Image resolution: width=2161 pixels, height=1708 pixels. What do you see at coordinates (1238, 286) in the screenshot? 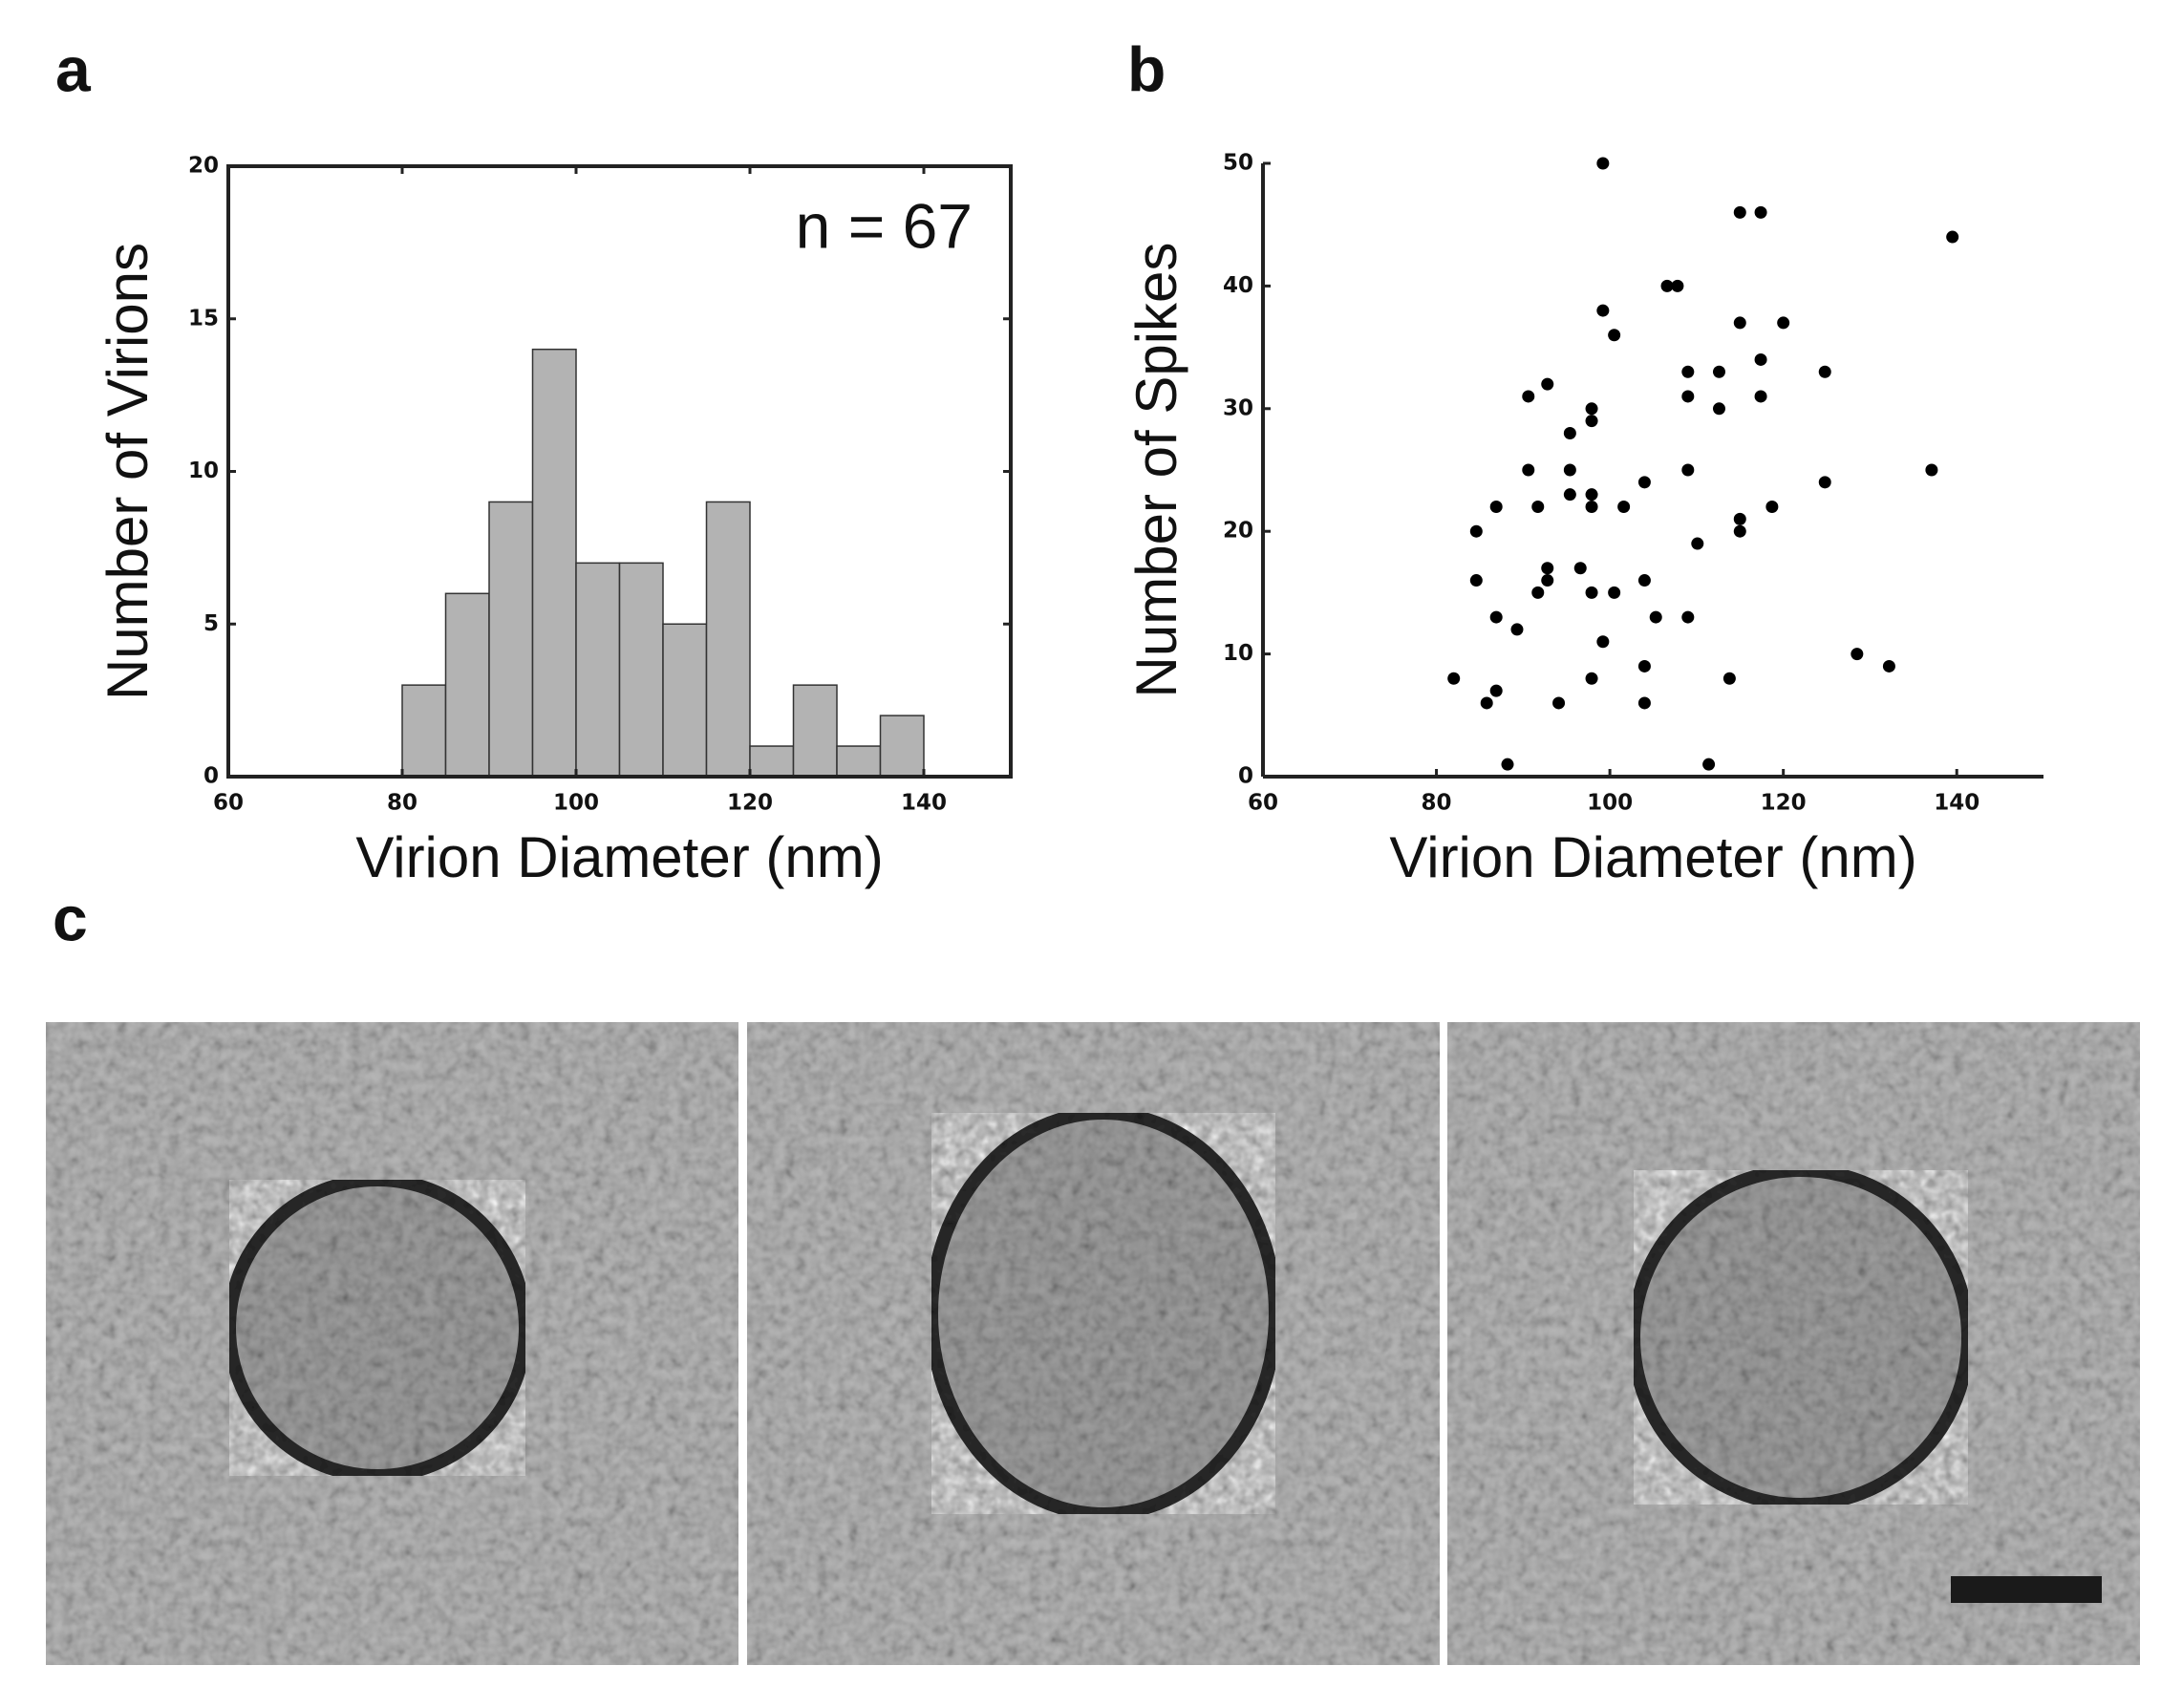
I see `y-tick-label: 40` at bounding box center [1238, 286].